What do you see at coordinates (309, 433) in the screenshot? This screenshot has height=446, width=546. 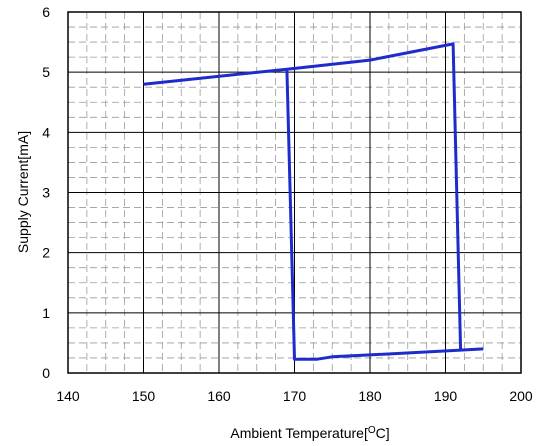 I see `x-axis-label: Ambient Temperature[OC]` at bounding box center [309, 433].